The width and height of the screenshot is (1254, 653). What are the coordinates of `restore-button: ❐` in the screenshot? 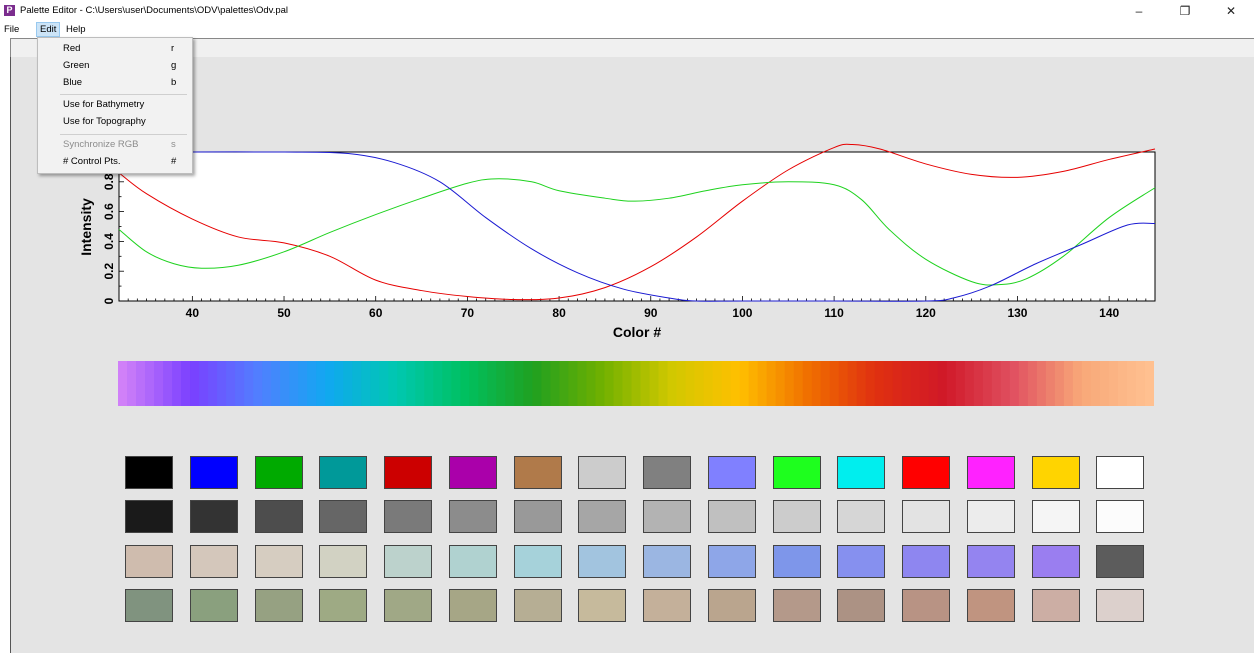 It's located at (1185, 11).